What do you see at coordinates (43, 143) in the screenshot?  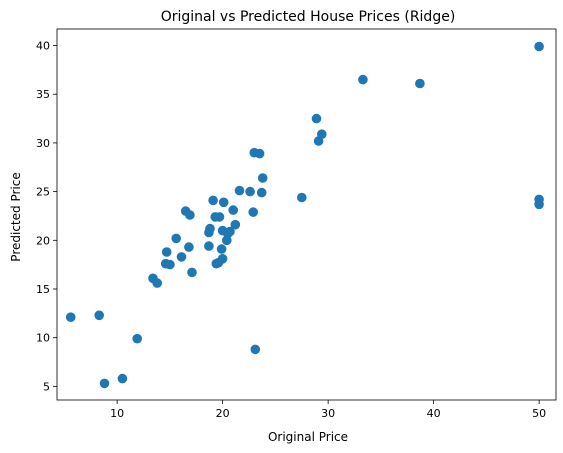 I see `y-tick-label: 30` at bounding box center [43, 143].